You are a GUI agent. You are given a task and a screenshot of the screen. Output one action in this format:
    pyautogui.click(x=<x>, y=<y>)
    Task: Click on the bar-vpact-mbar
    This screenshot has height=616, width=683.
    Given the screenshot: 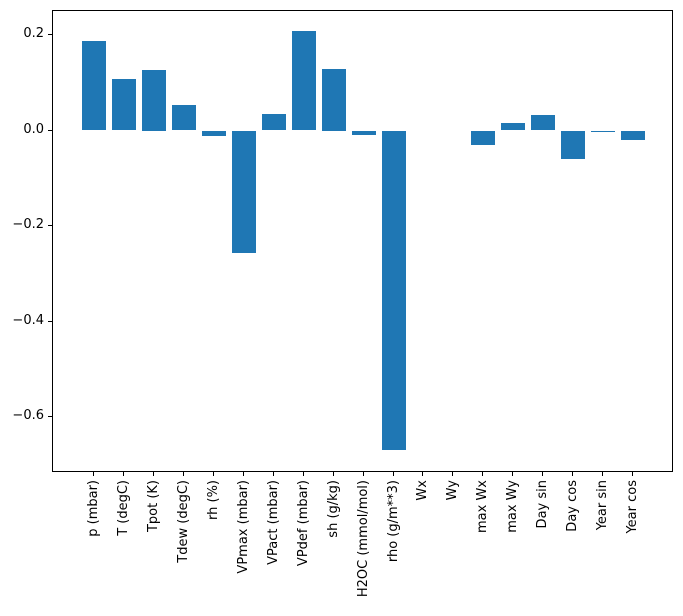 What is the action you would take?
    pyautogui.click(x=274, y=122)
    